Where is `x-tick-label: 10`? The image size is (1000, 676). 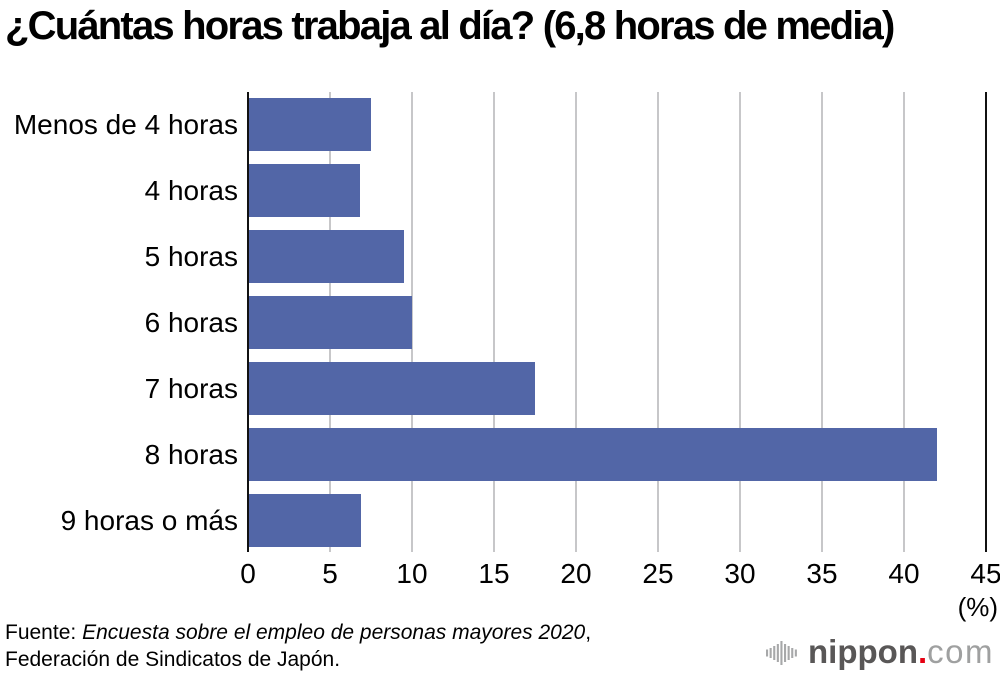 x-tick-label: 10 is located at coordinates (412, 573).